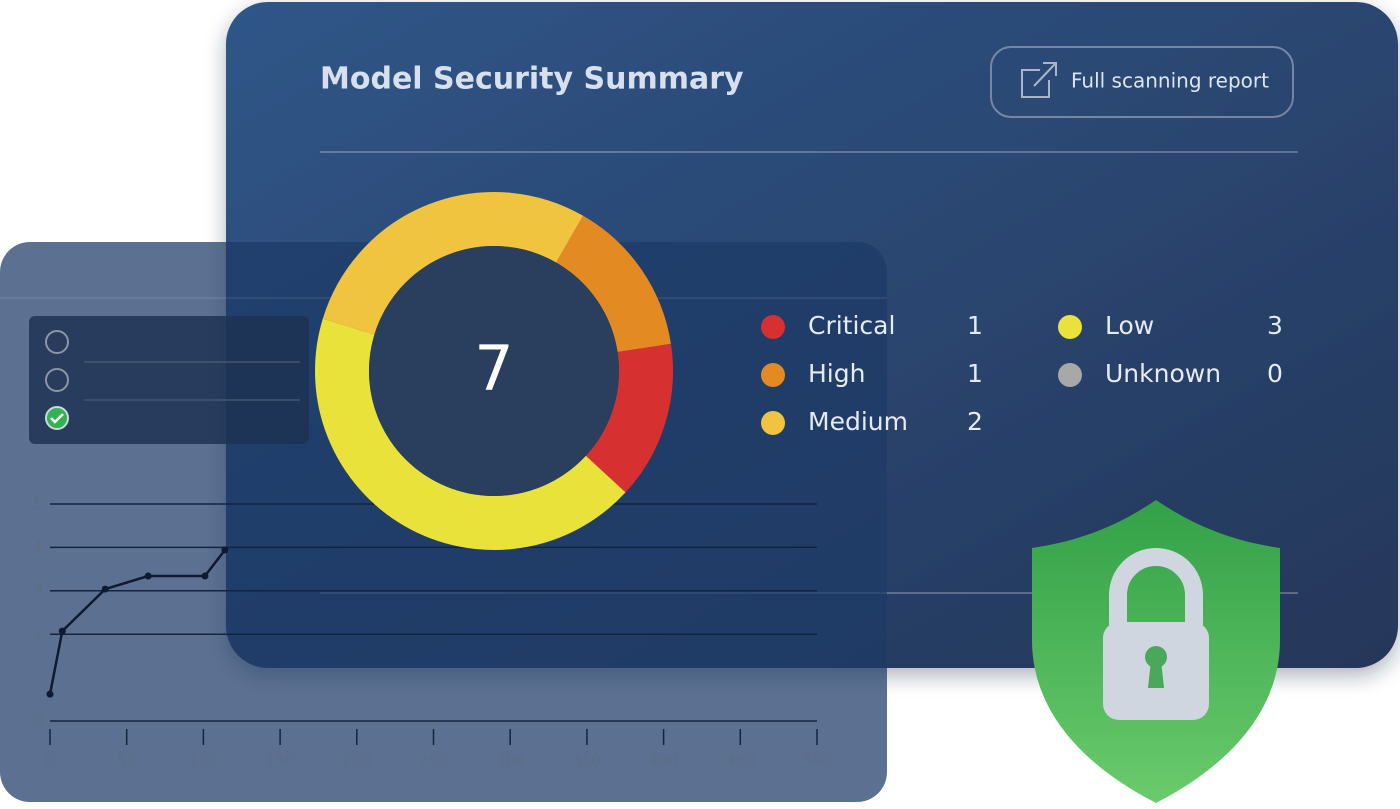 This screenshot has width=1400, height=809. What do you see at coordinates (817, 761) in the screenshot?
I see `x-tick-label: 500` at bounding box center [817, 761].